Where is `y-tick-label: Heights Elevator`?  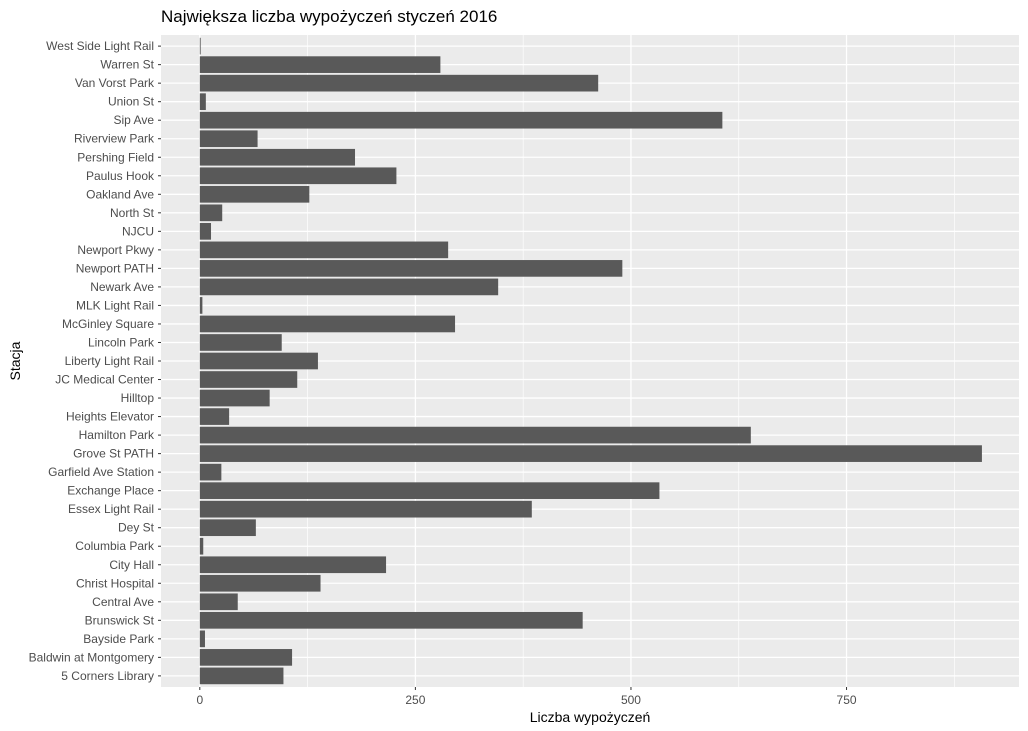
y-tick-label: Heights Elevator is located at coordinates (110, 417).